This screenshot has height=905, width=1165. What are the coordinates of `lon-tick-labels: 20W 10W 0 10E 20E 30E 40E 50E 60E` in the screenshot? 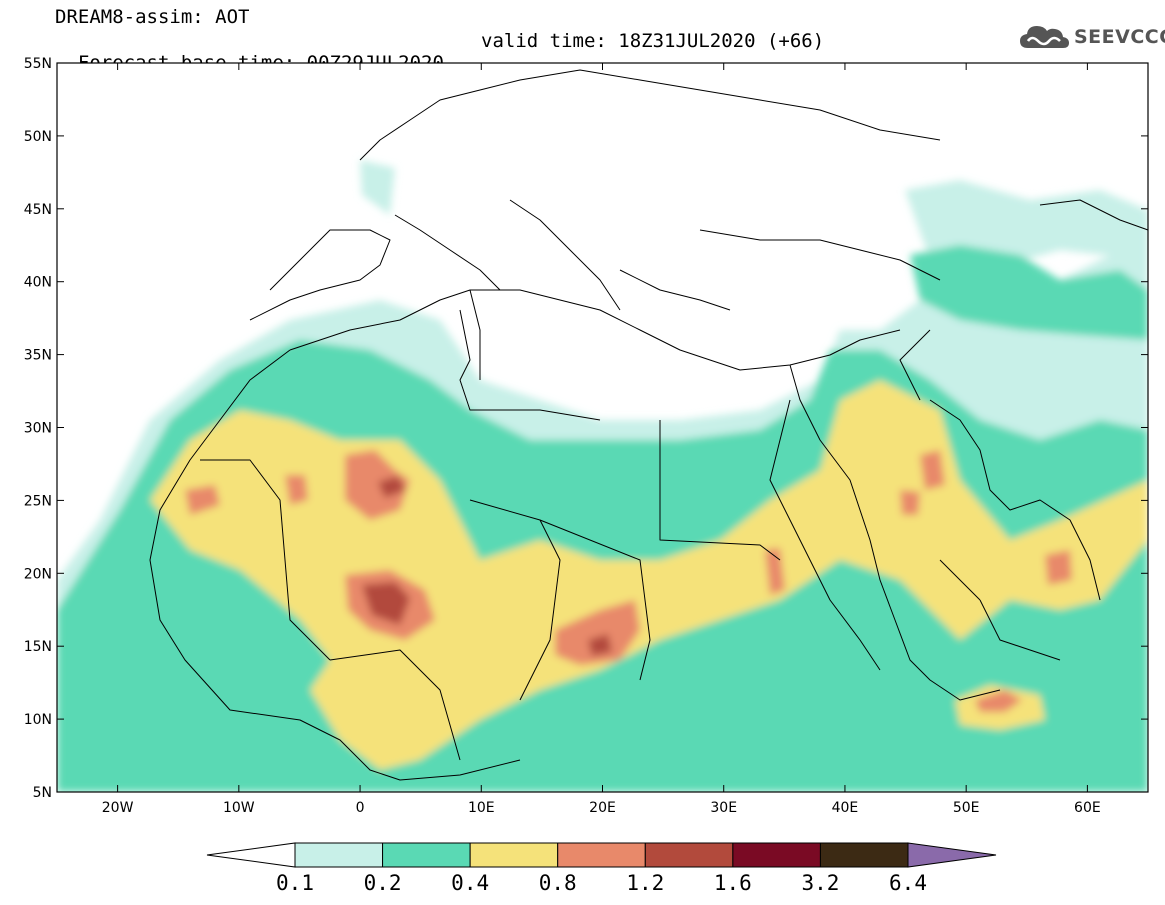 It's located at (601, 808).